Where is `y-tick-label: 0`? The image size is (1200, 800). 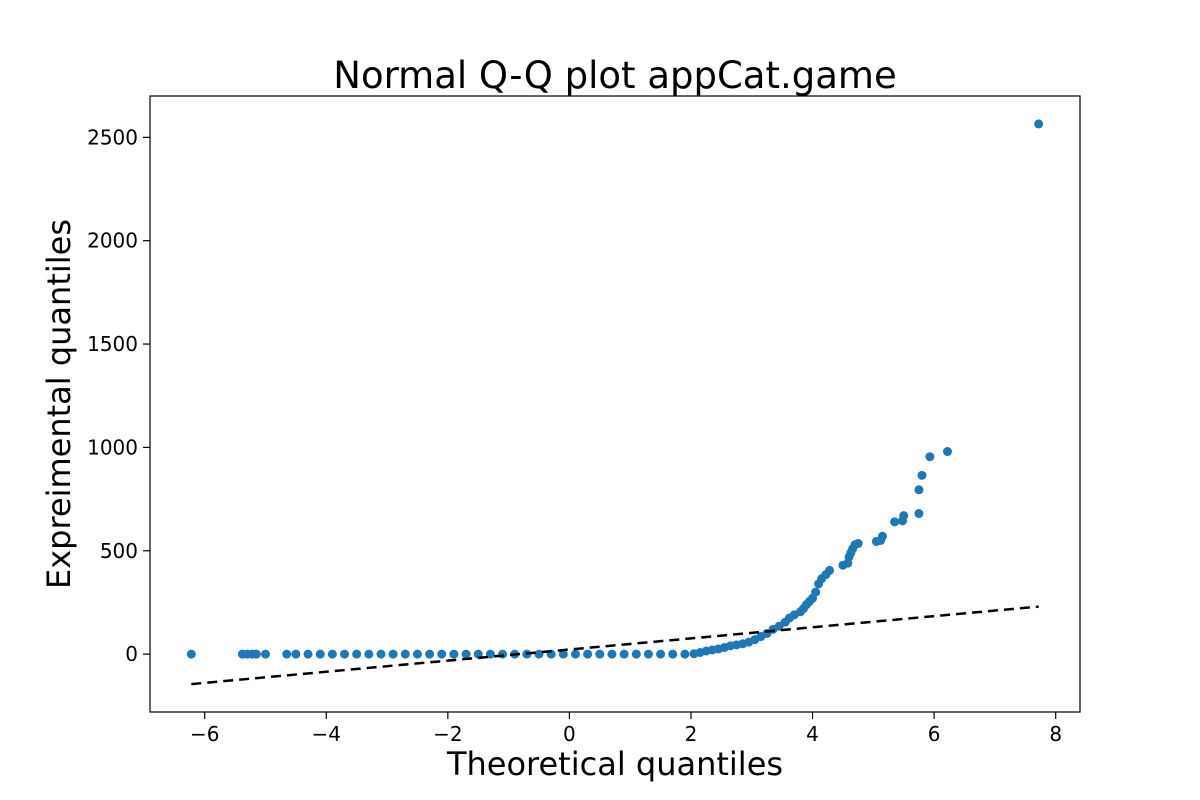
y-tick-label: 0 is located at coordinates (131, 654).